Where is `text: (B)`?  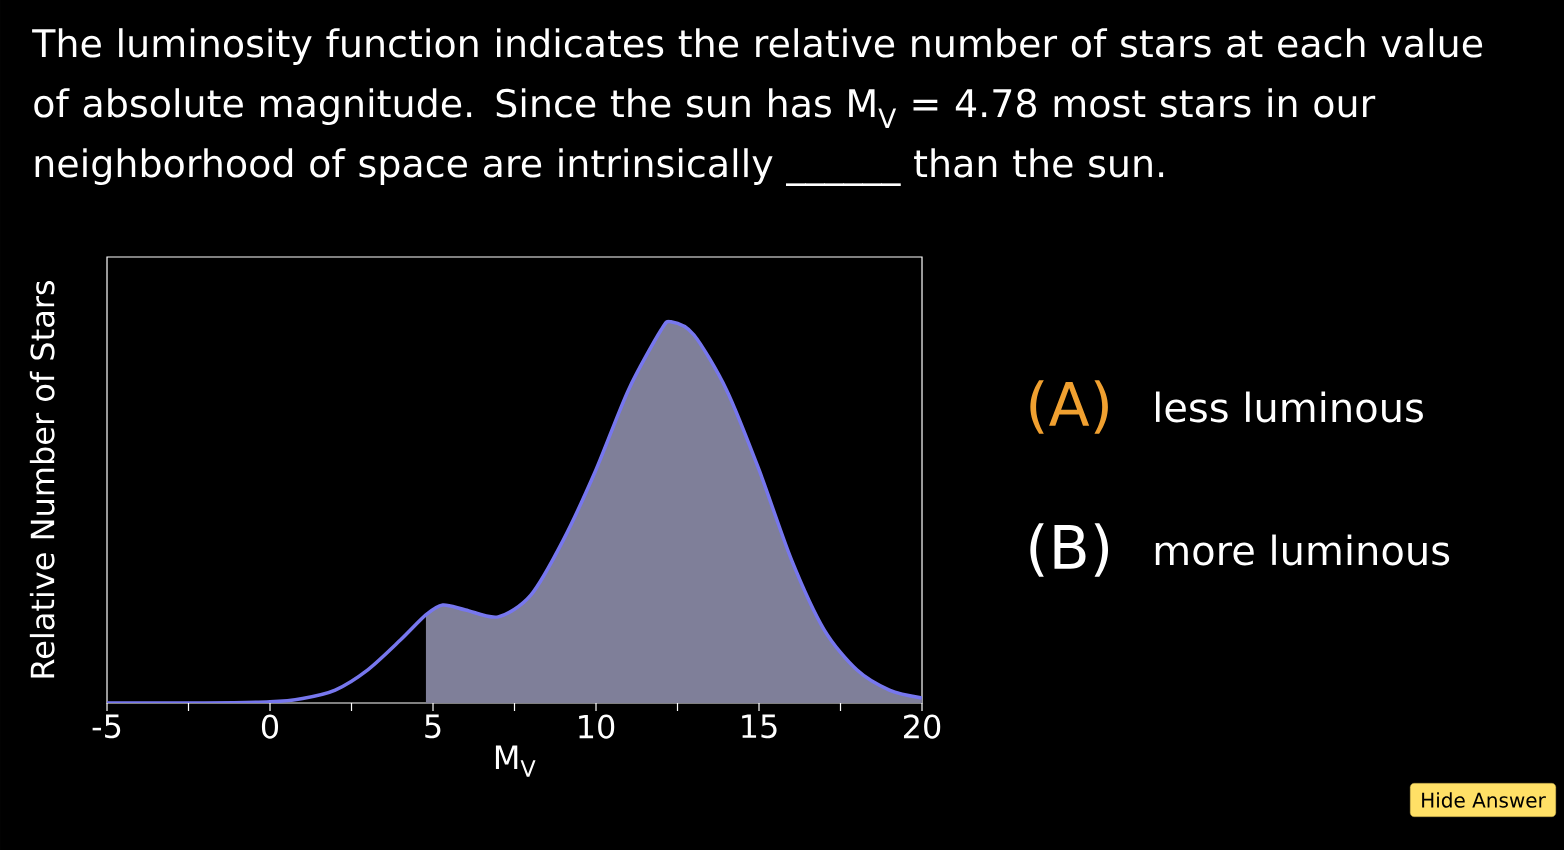
text: (B) is located at coordinates (1069, 550).